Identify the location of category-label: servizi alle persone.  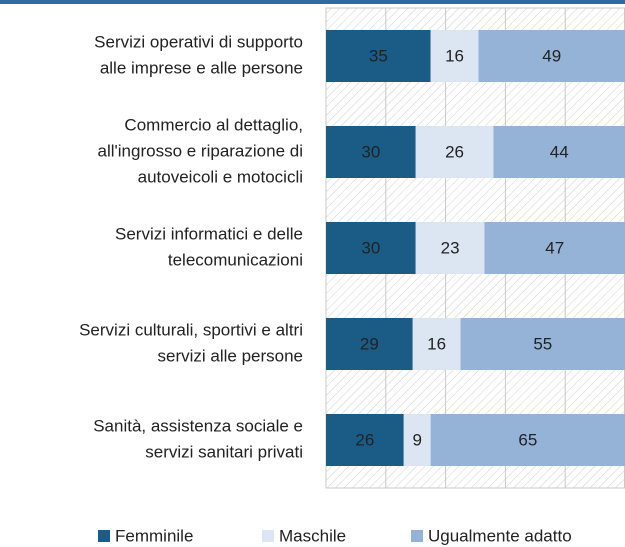
(230, 355).